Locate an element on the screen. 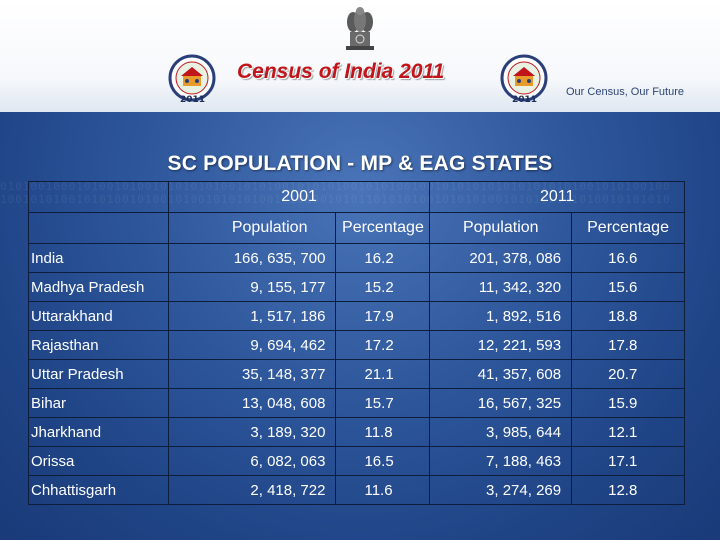 The width and height of the screenshot is (720, 540). state-name: Chhattisgarh is located at coordinates (98, 490).